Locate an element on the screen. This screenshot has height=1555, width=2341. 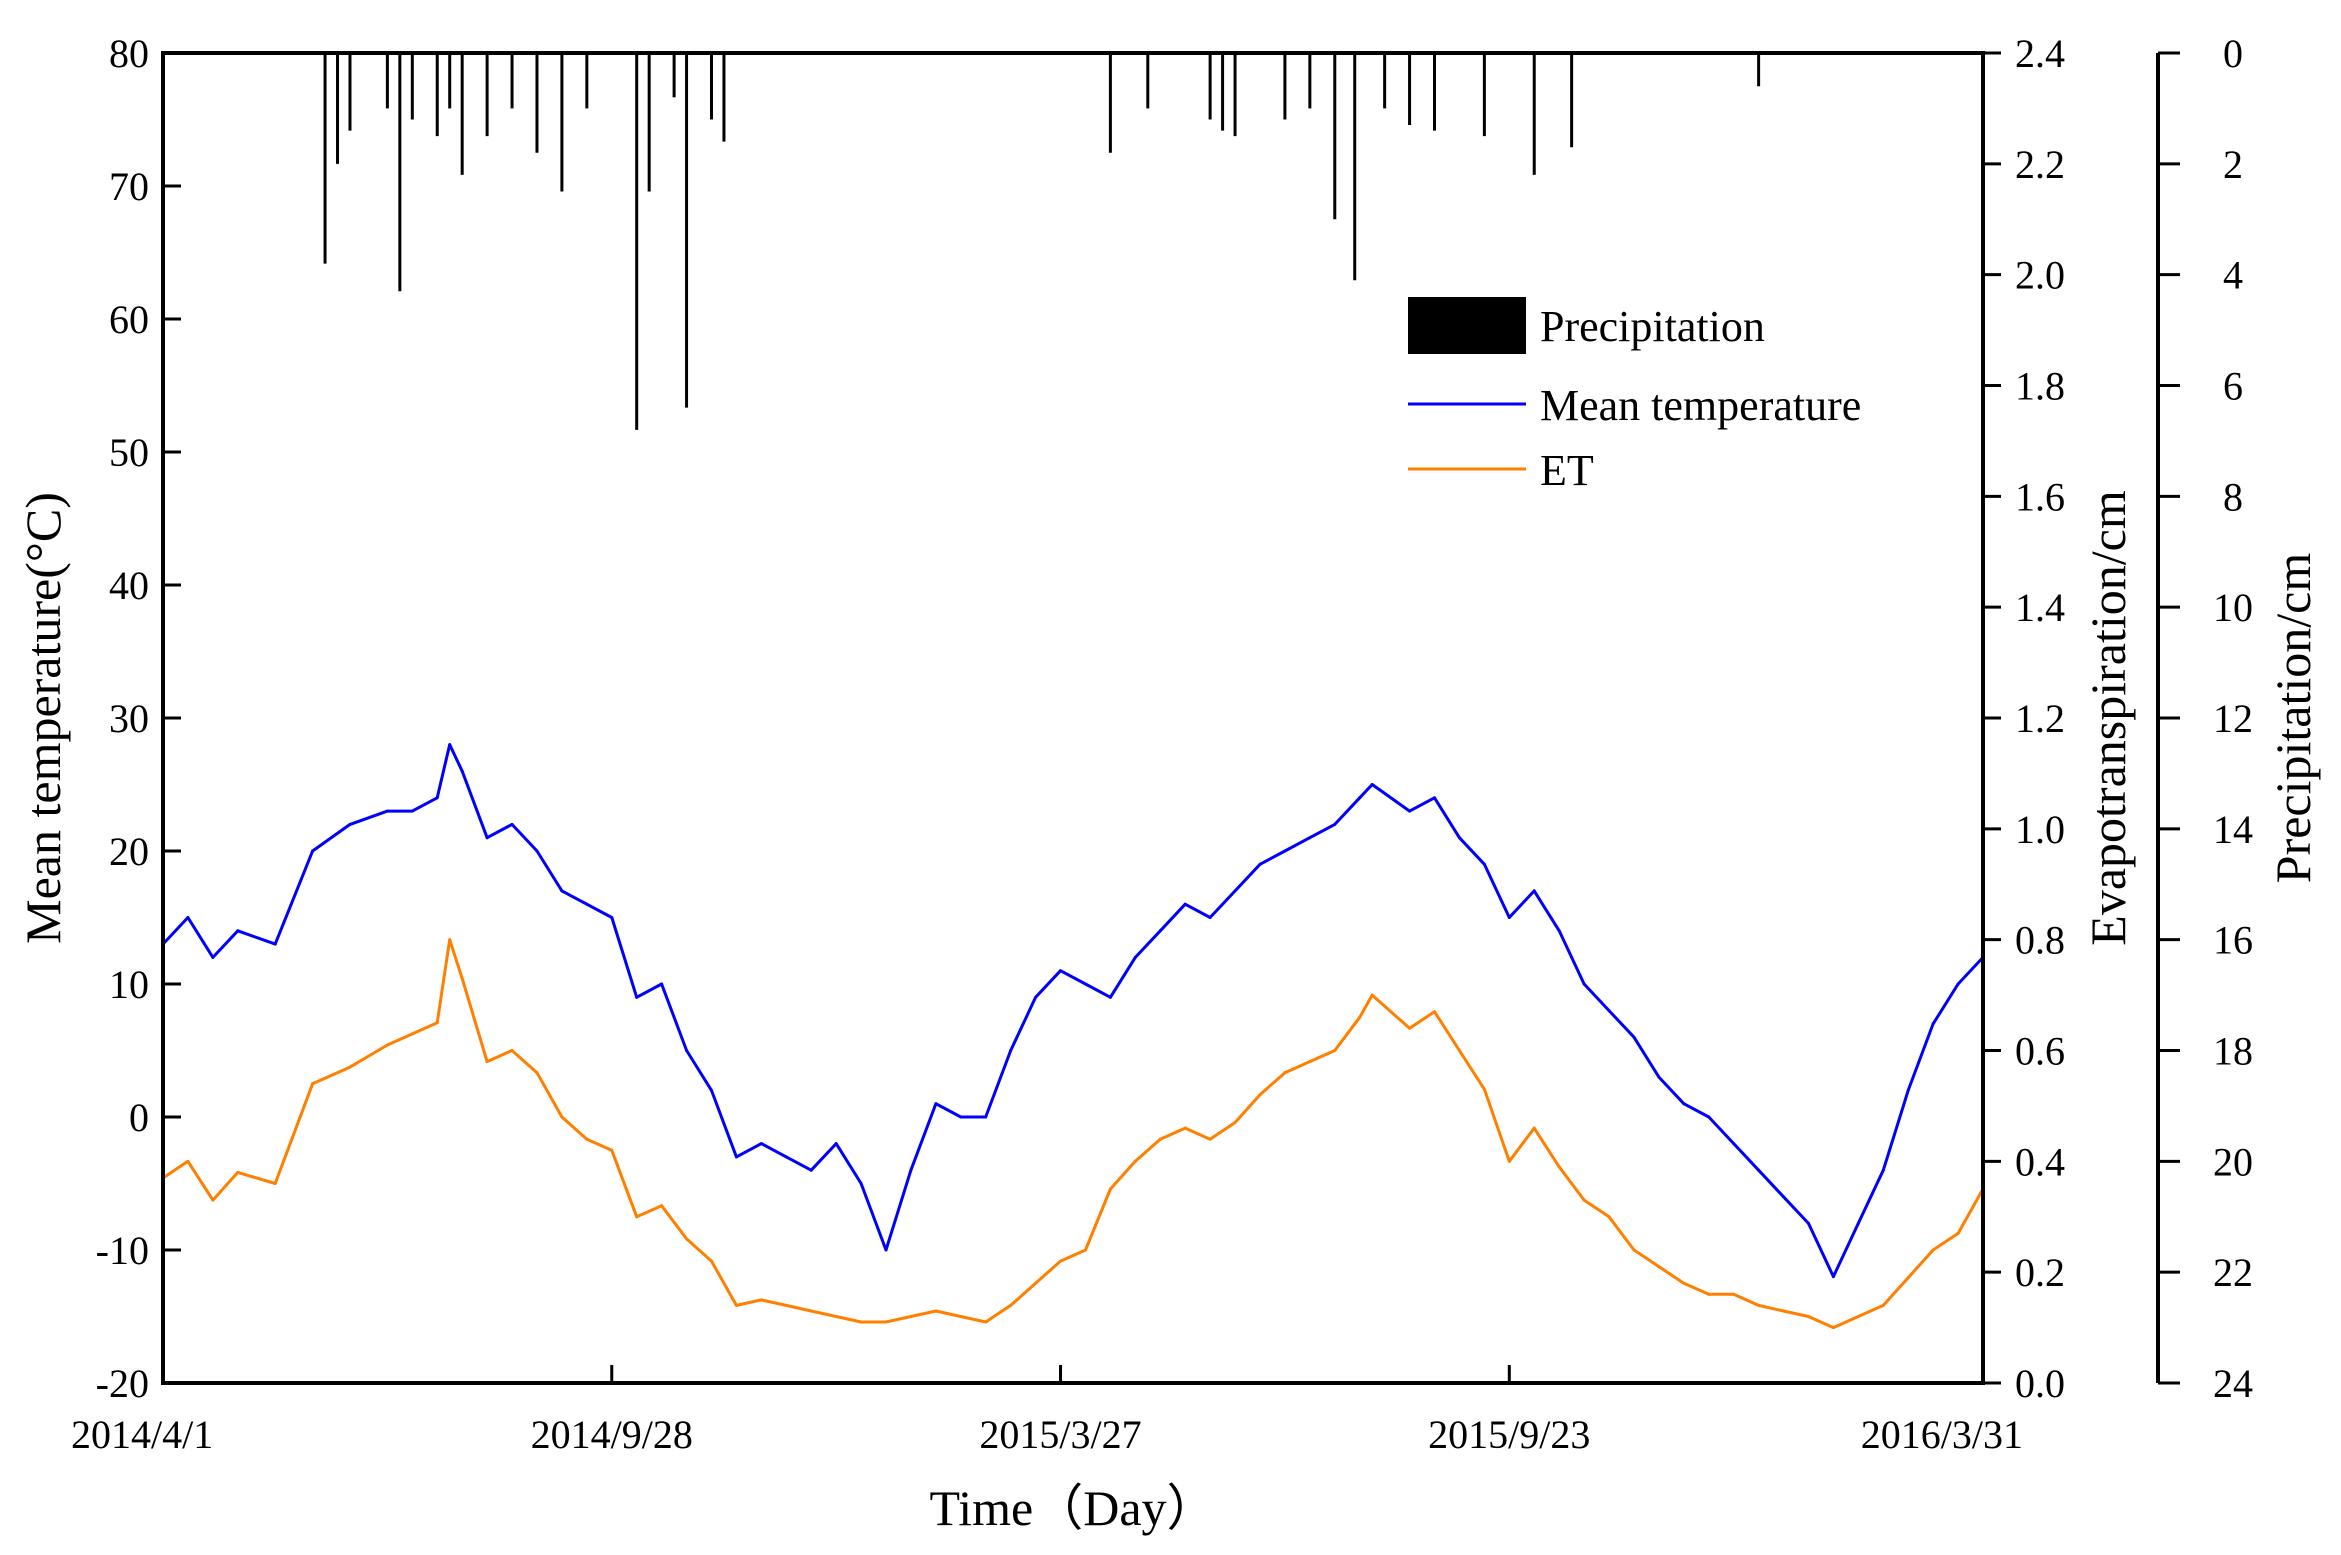
x-axis-title: Time（Day） is located at coordinates (1072, 1508).